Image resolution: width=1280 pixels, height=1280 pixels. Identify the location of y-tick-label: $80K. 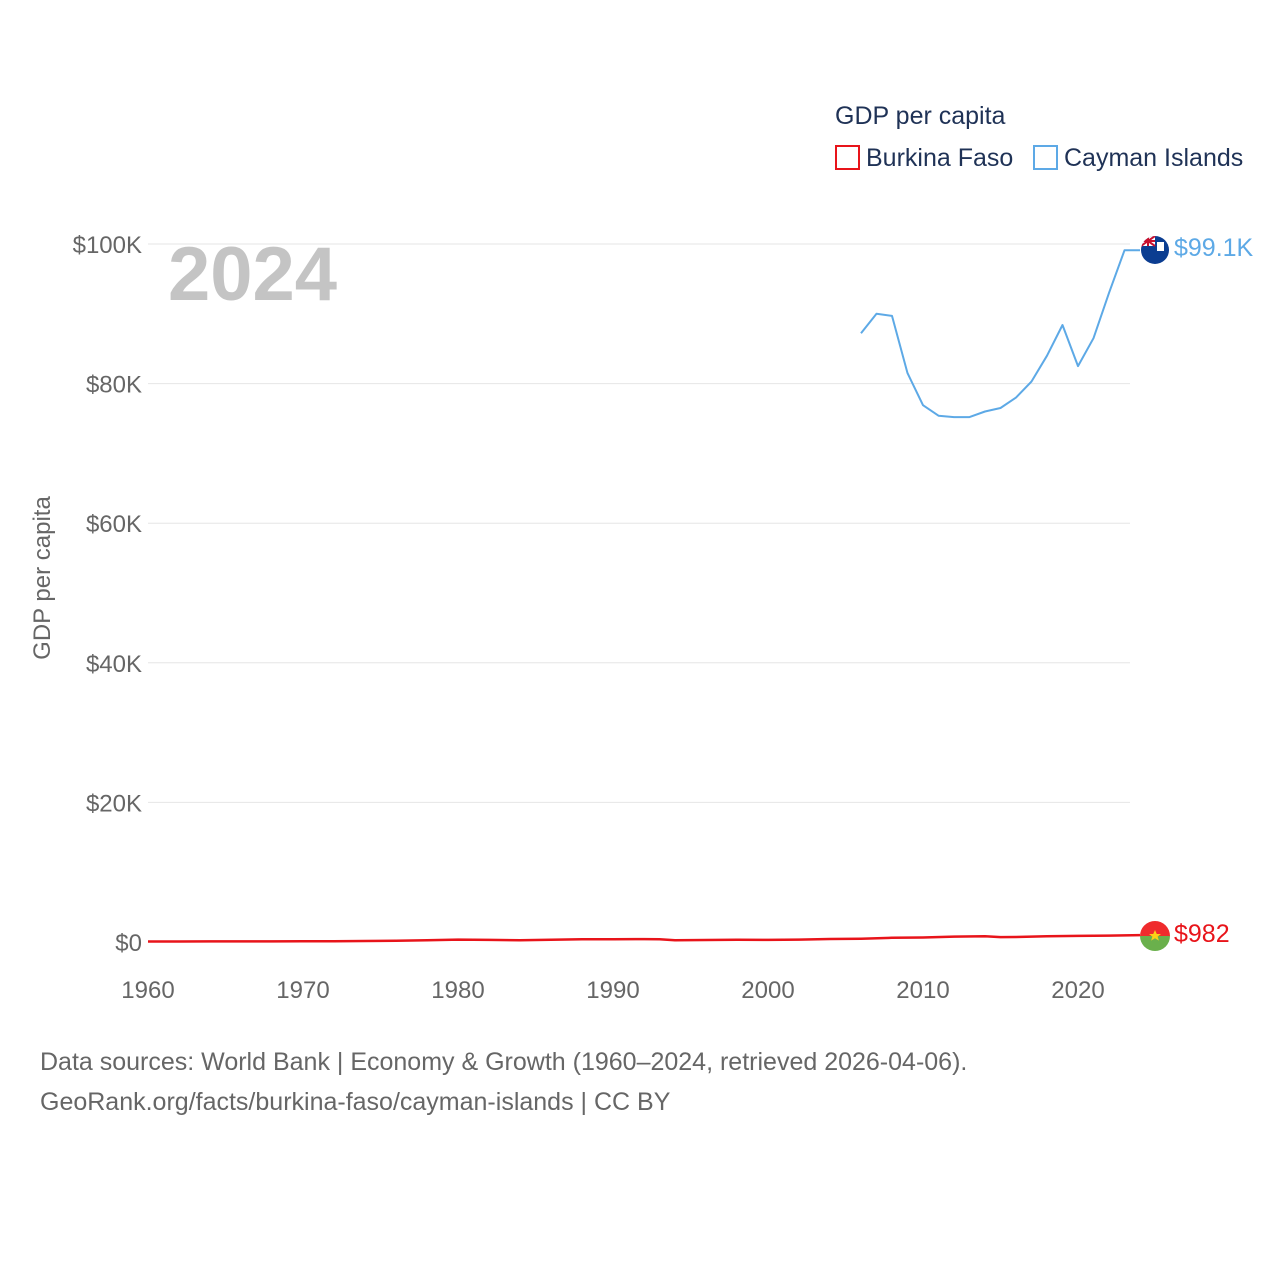
(114, 385).